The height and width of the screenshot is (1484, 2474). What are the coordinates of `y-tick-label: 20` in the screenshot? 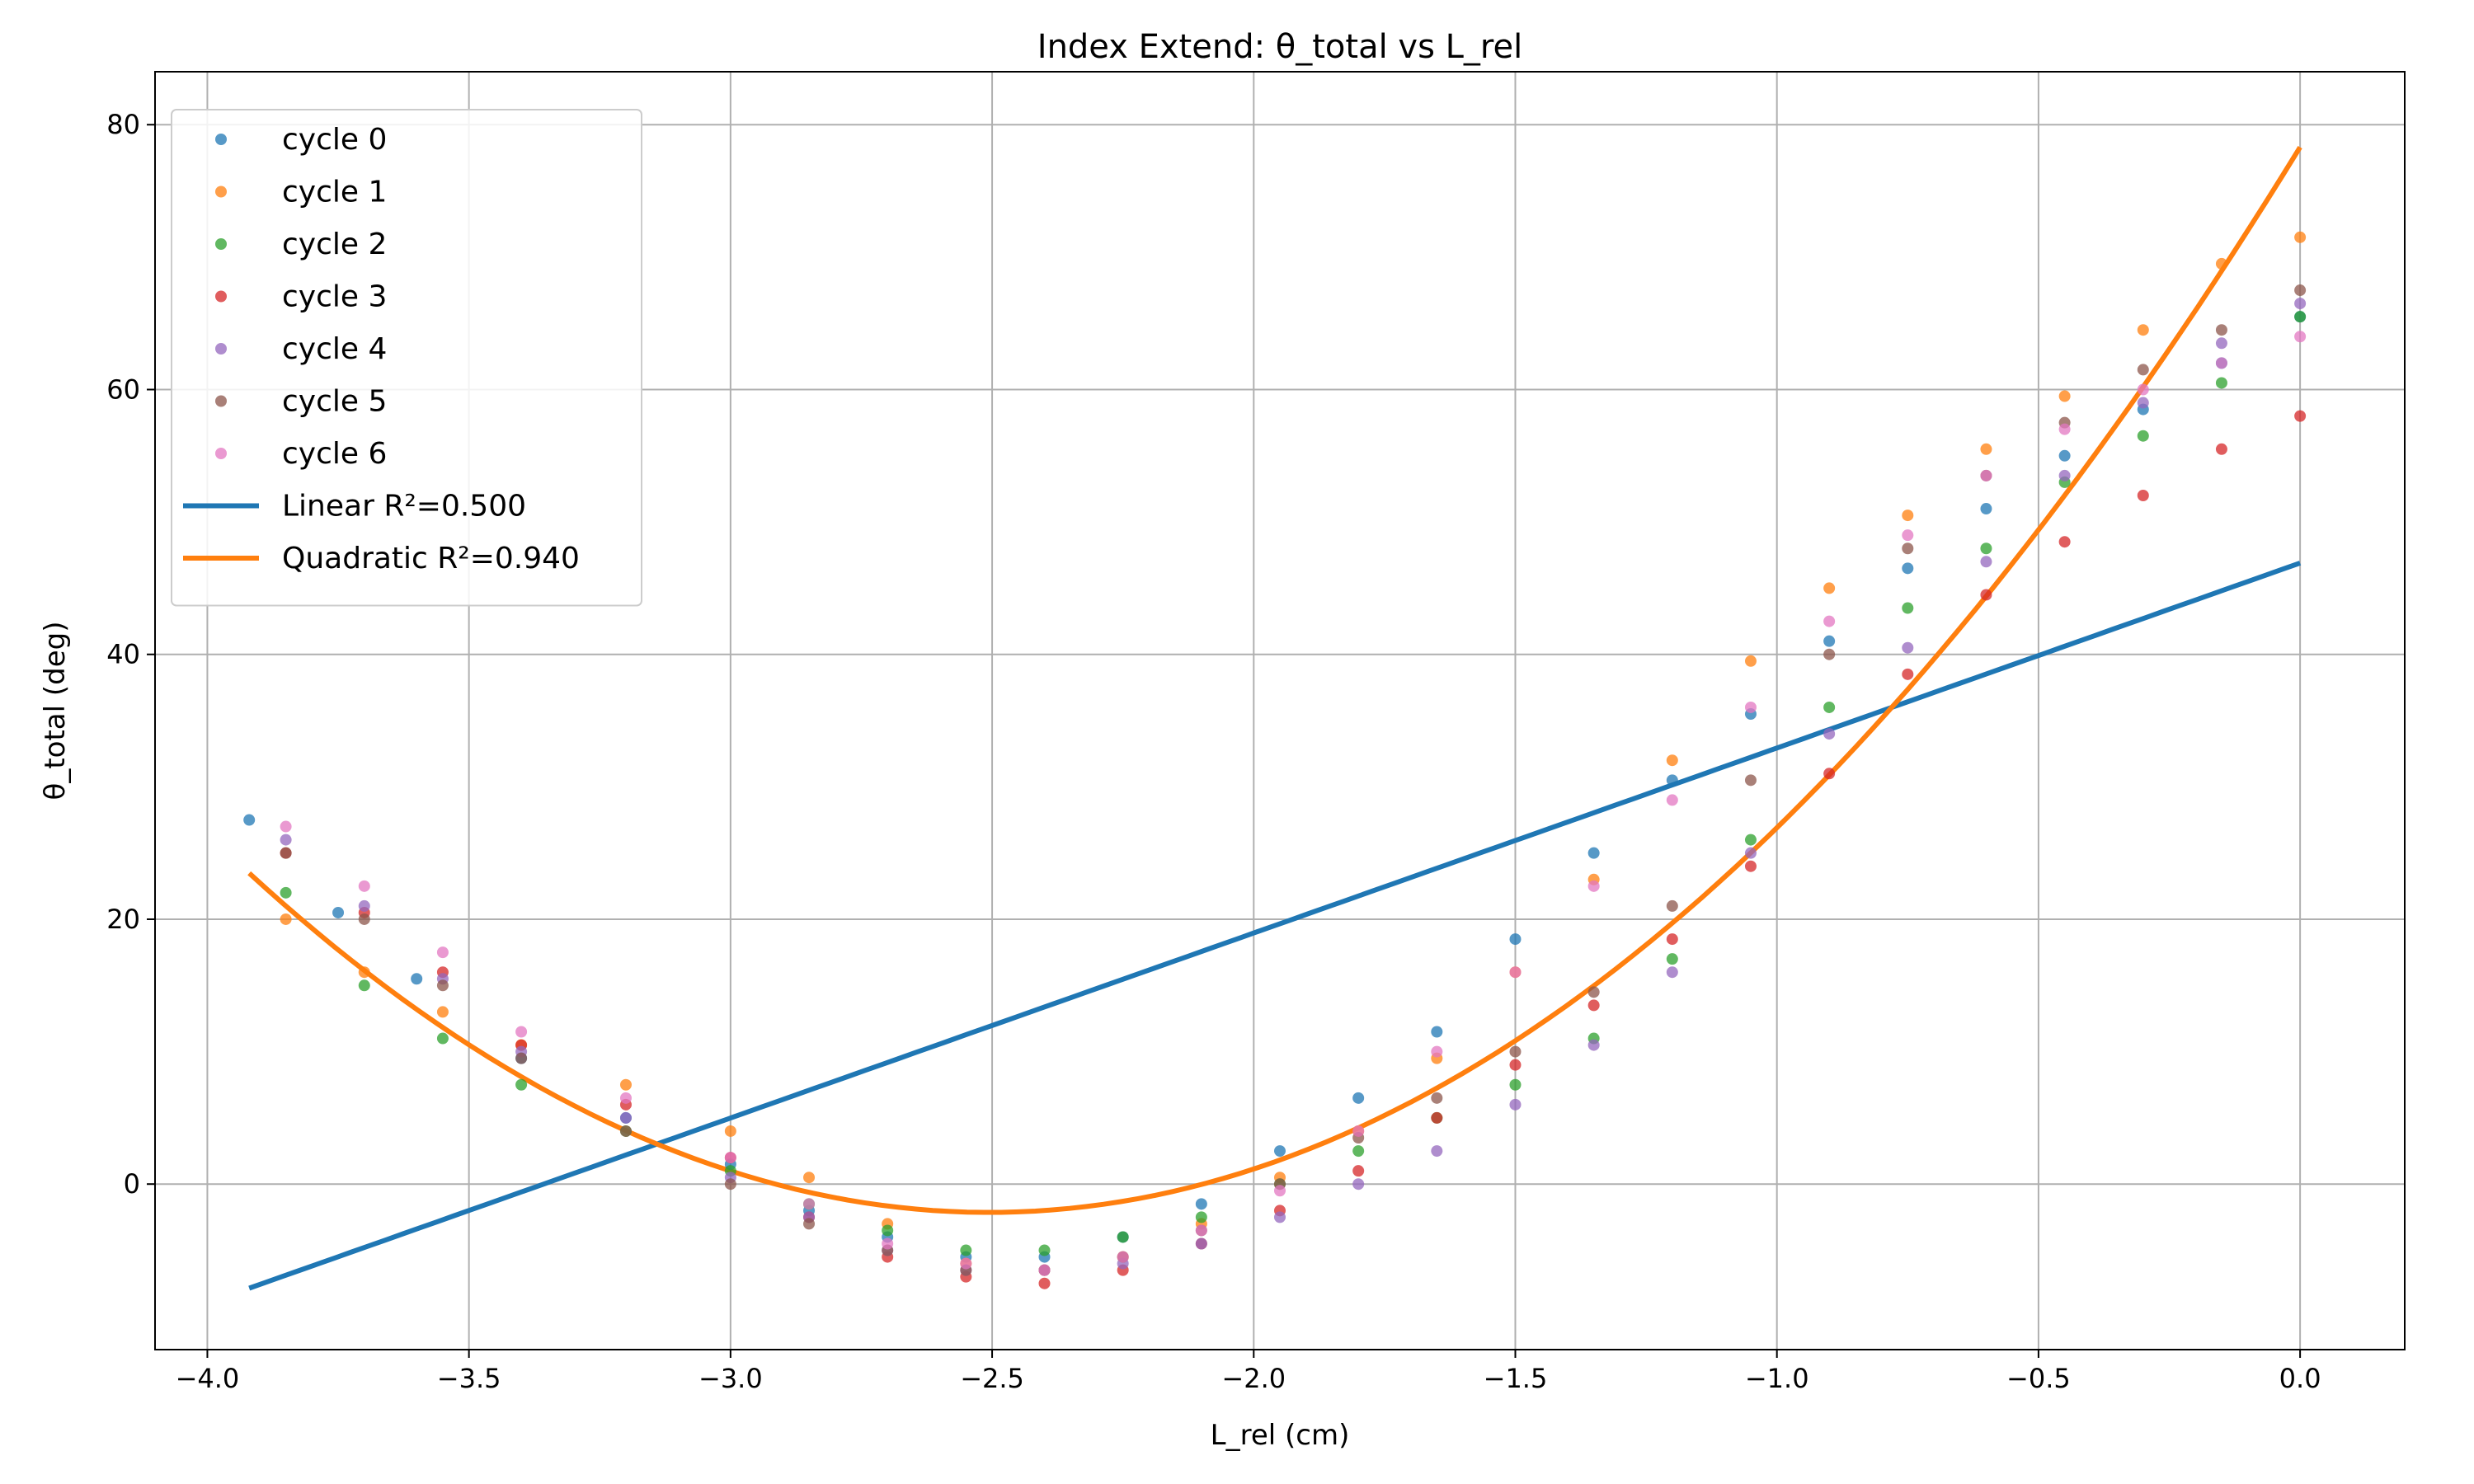 It's located at (123, 919).